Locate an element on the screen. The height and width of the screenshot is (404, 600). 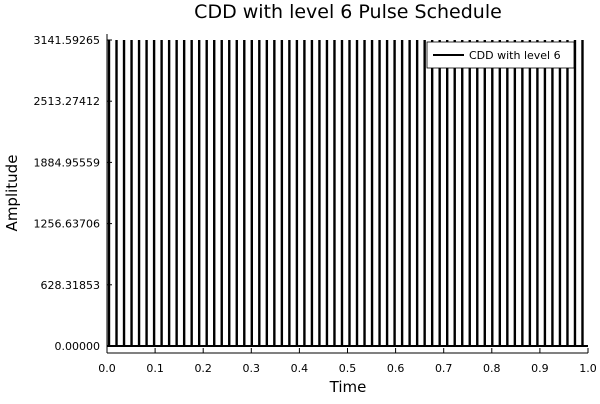
x-tick-label: 0.5 is located at coordinates (348, 368).